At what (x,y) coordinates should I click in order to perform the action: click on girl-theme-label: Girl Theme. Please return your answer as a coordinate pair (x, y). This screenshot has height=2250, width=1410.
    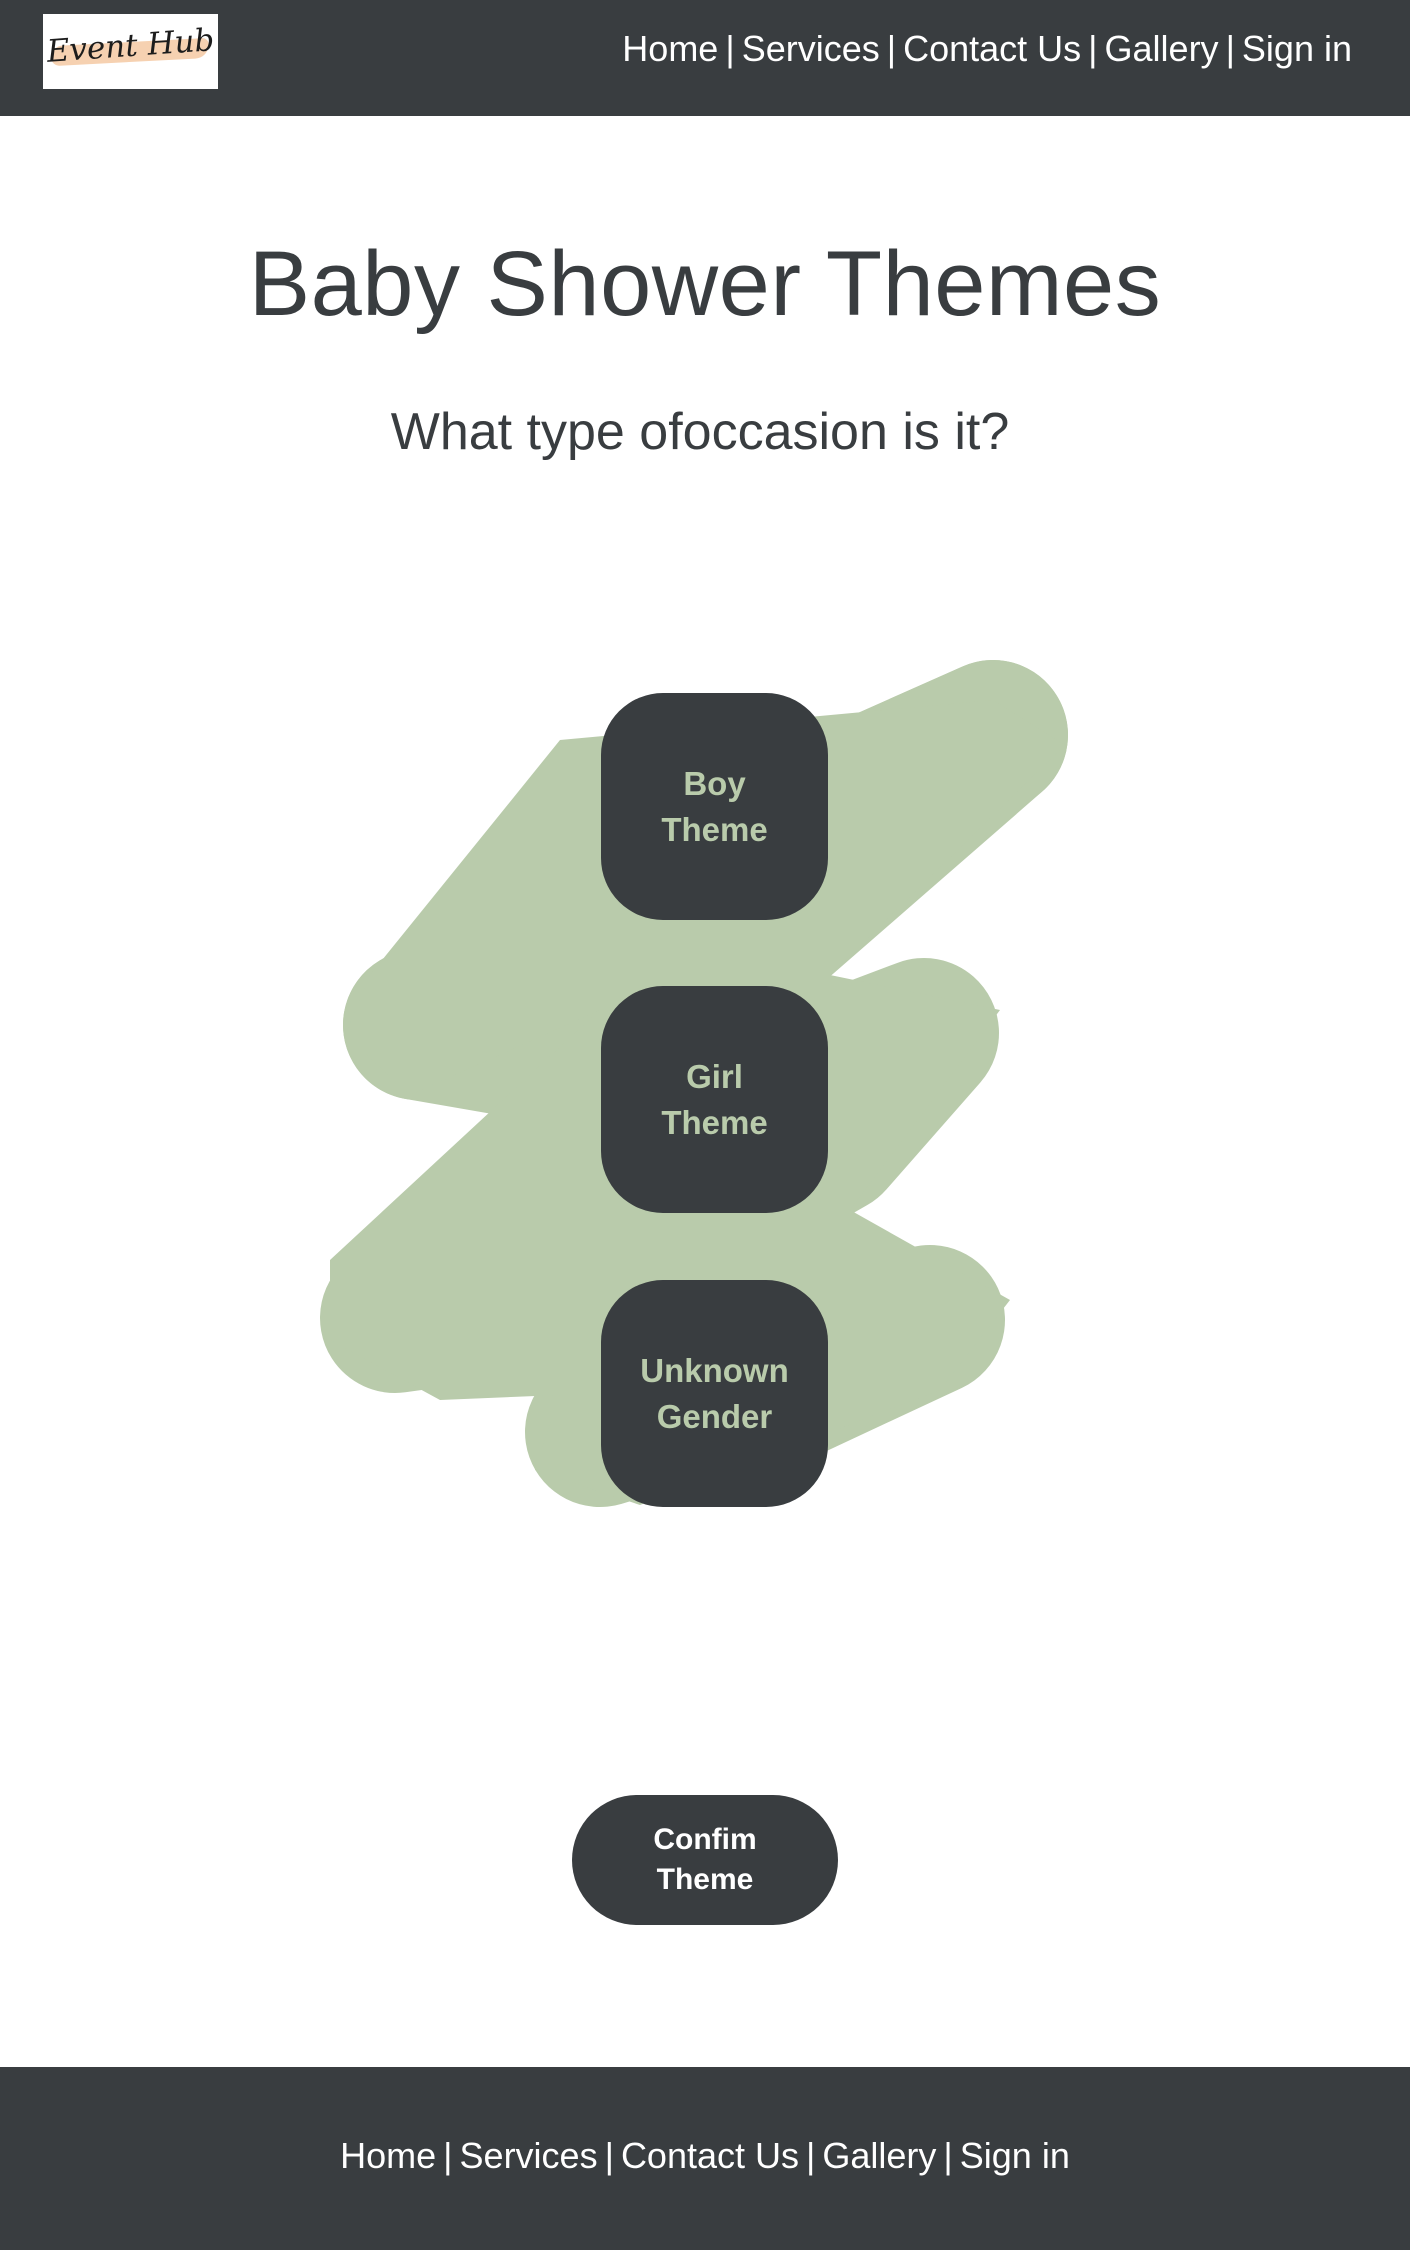
    Looking at the image, I should click on (714, 1099).